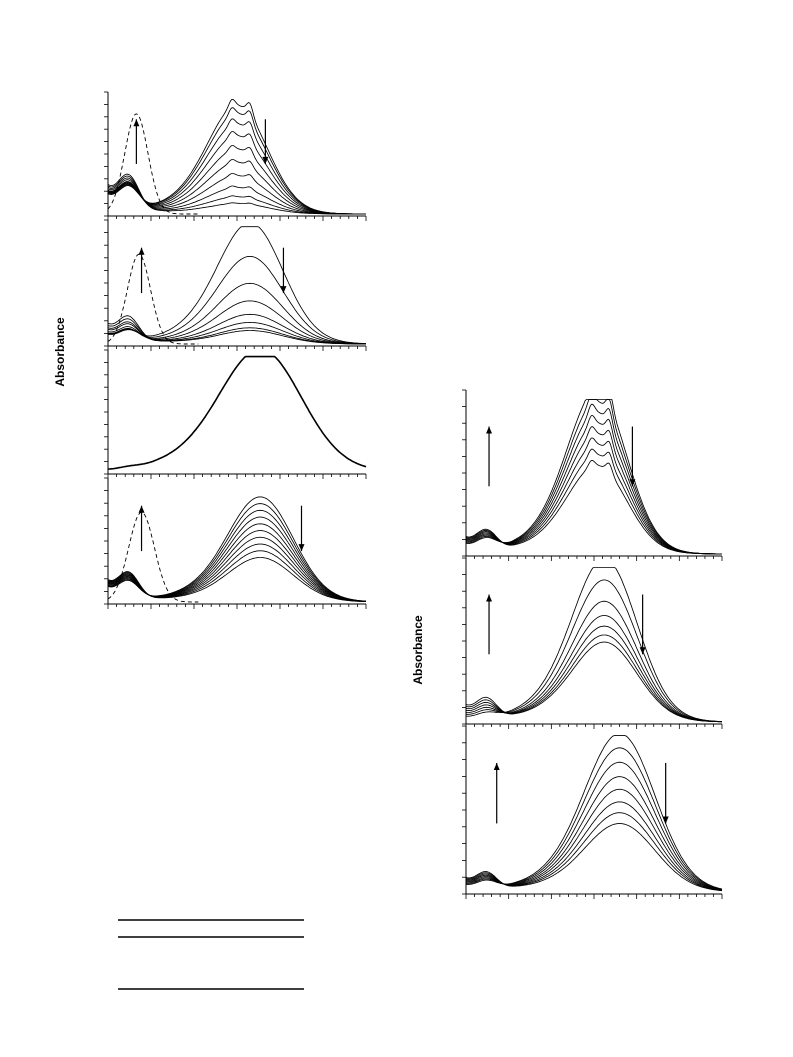 The width and height of the screenshot is (793, 1057). I want to click on left-panel-1-reference-spectrum, so click(153, 164).